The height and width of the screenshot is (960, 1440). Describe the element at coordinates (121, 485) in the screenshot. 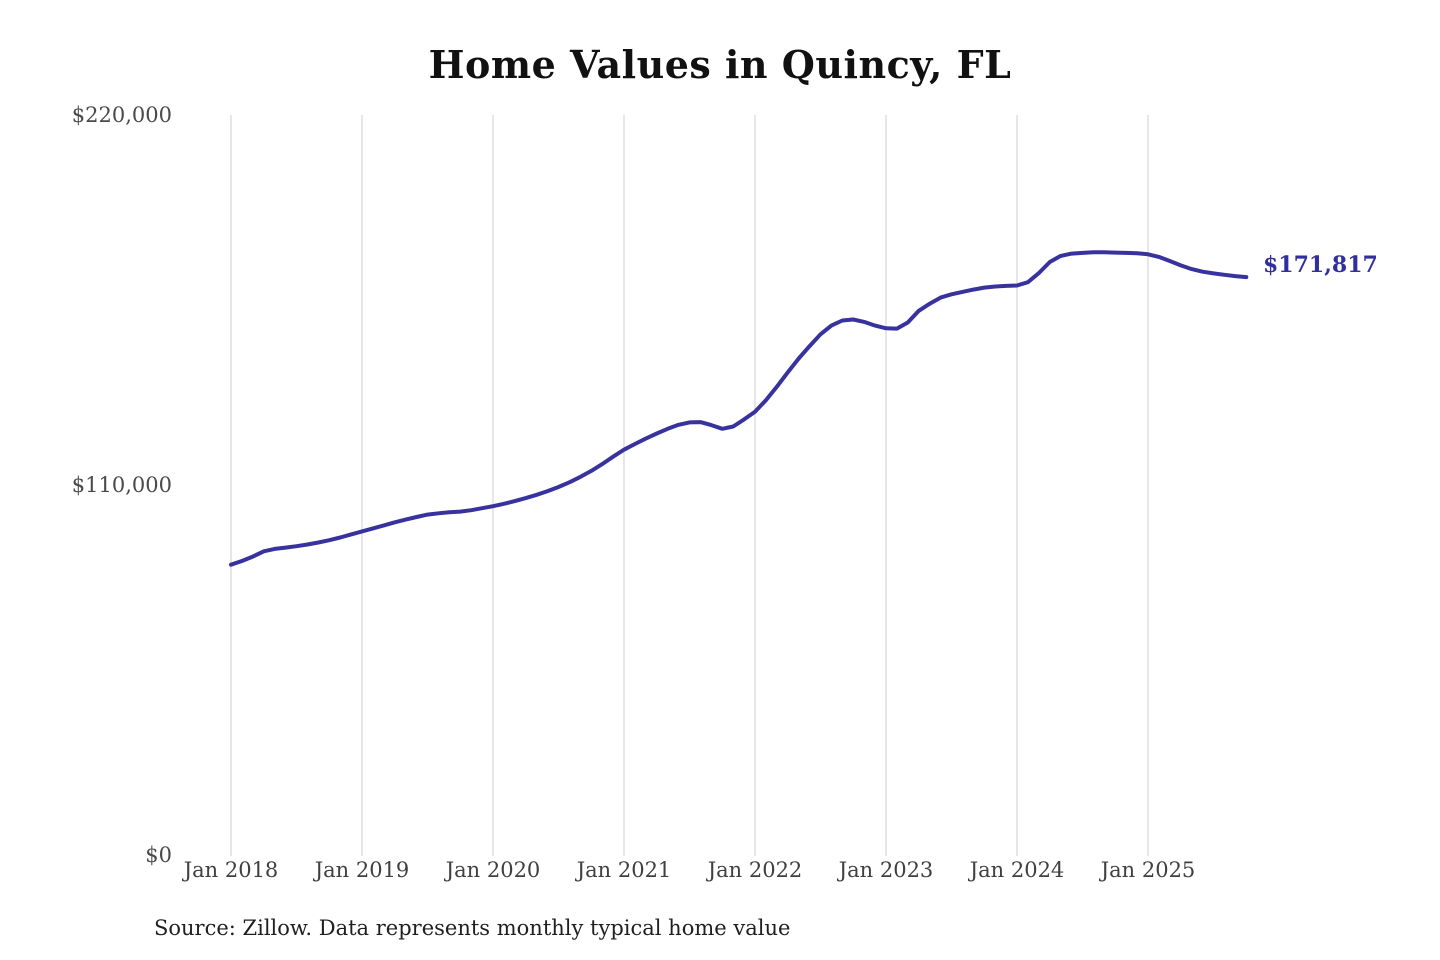

I see `y-tick-label: $110,000` at that location.